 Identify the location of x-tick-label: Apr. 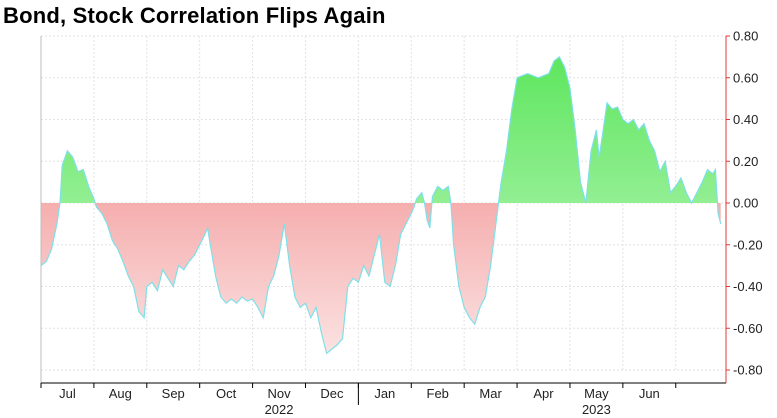
(543, 393).